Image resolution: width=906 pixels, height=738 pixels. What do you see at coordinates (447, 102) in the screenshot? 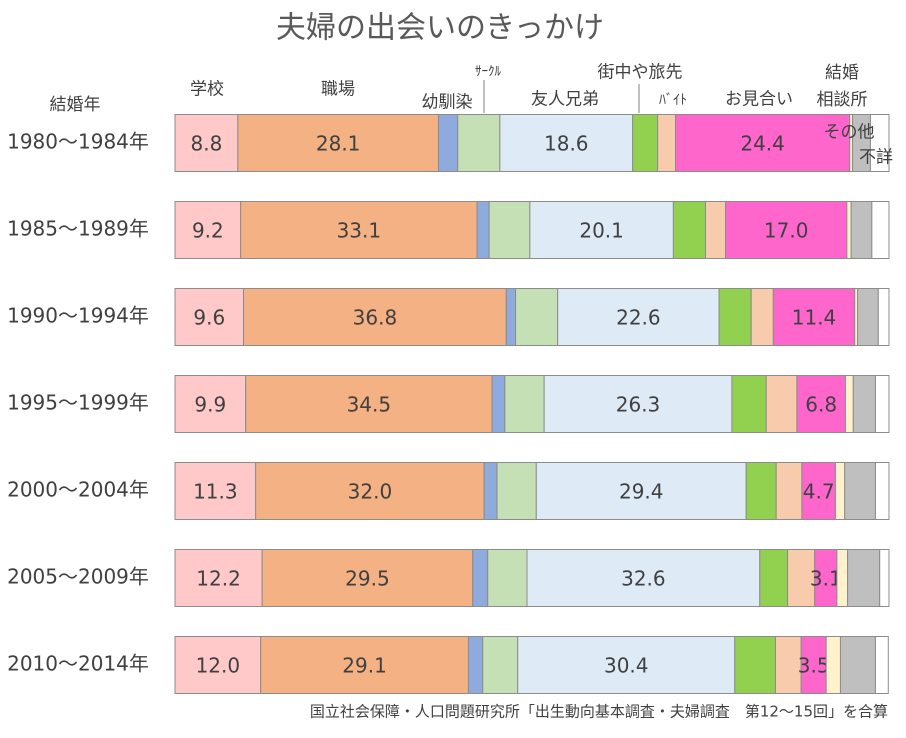
I see `legend-label: 幼馴染` at bounding box center [447, 102].